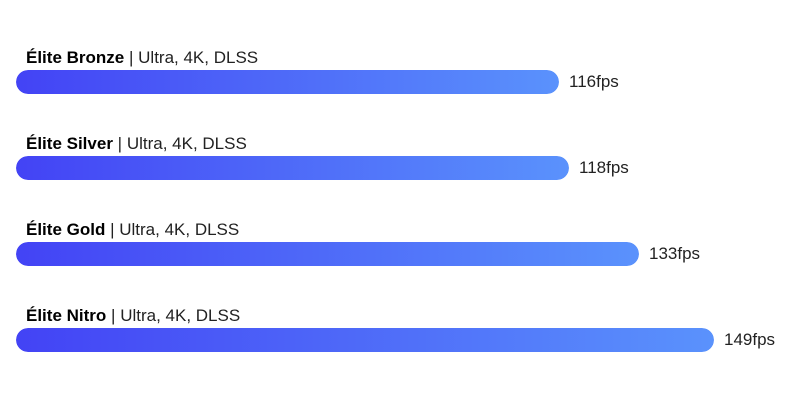 The image size is (800, 400). Describe the element at coordinates (75, 57) in the screenshot. I see `category-name: Élite Bronze` at that location.